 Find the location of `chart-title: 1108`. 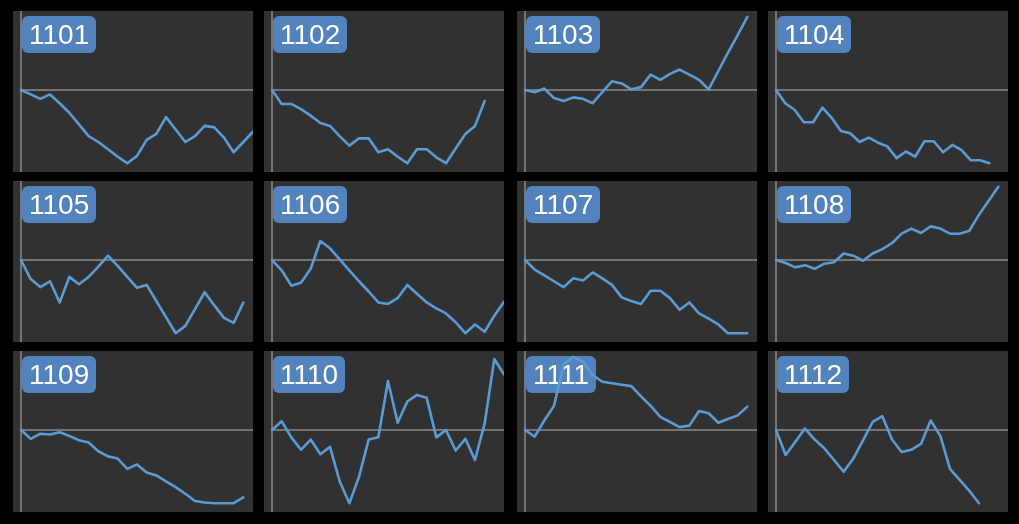

chart-title: 1108 is located at coordinates (814, 204).